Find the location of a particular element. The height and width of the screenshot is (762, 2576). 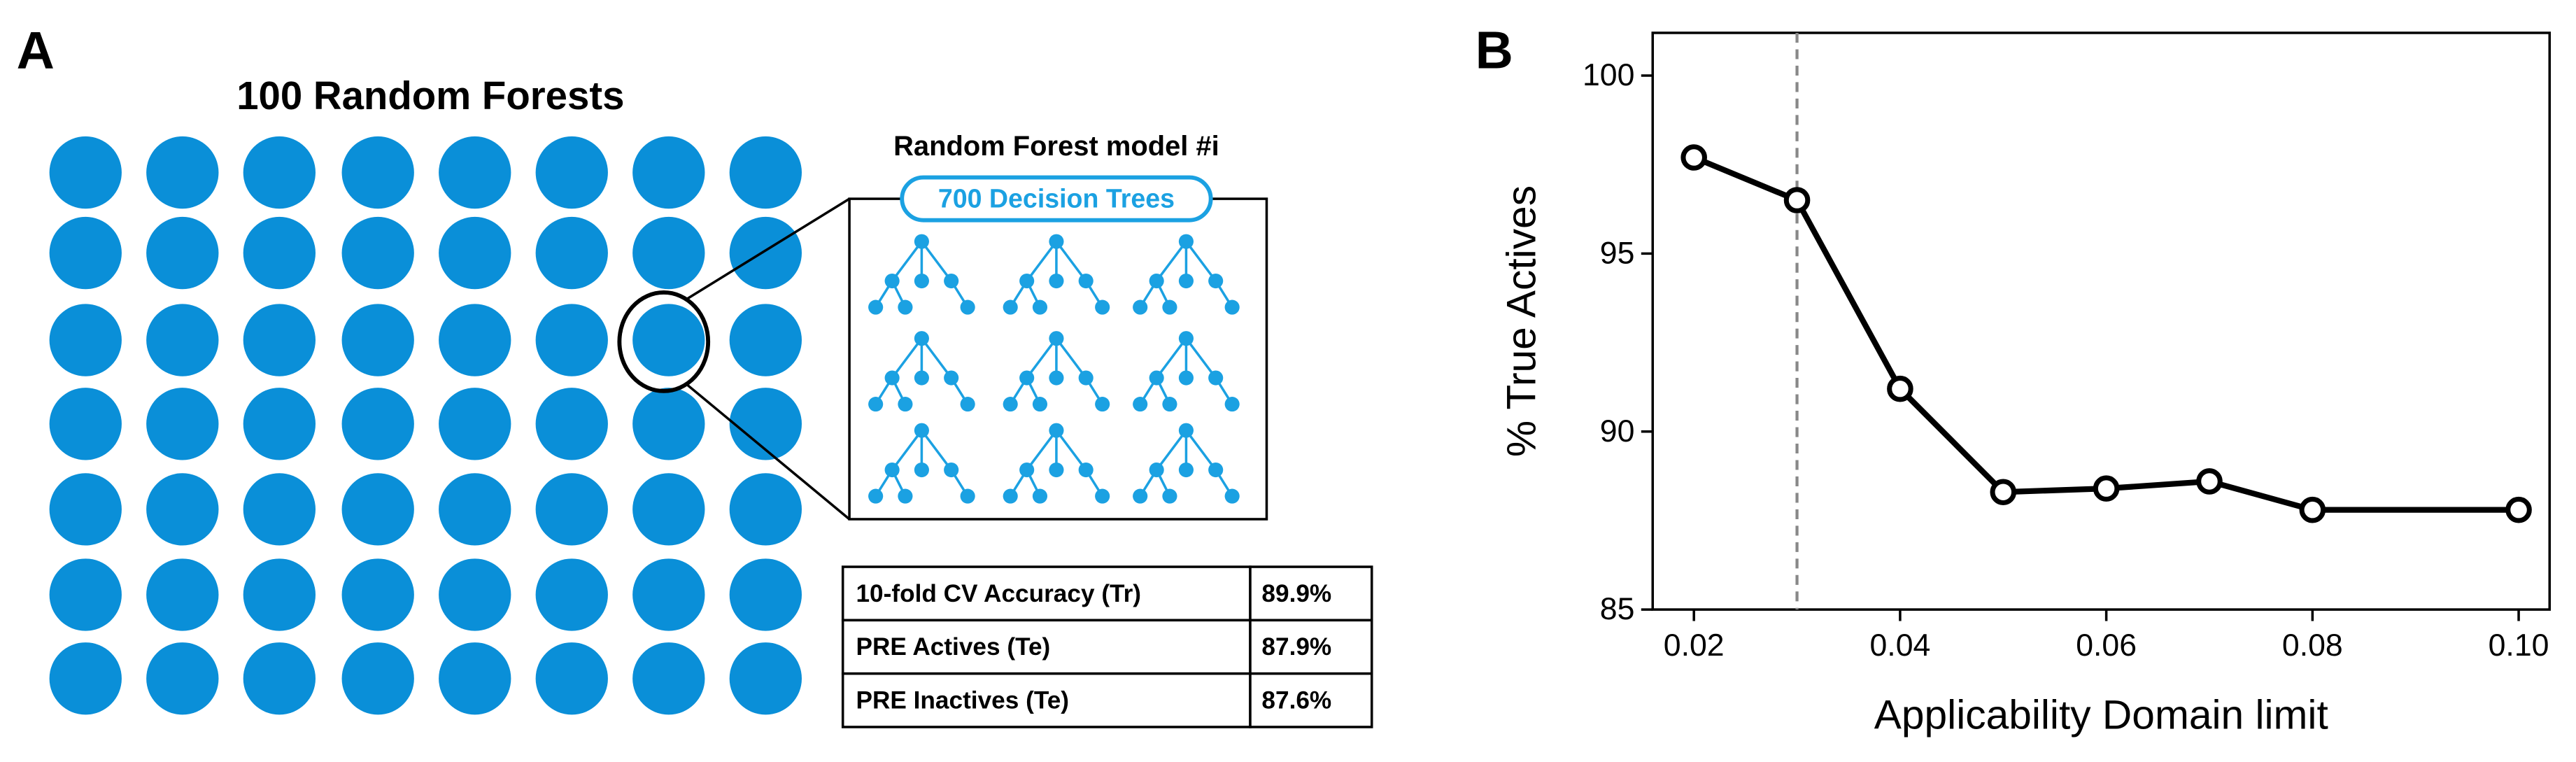

table-value: 87.6% is located at coordinates (1296, 700).